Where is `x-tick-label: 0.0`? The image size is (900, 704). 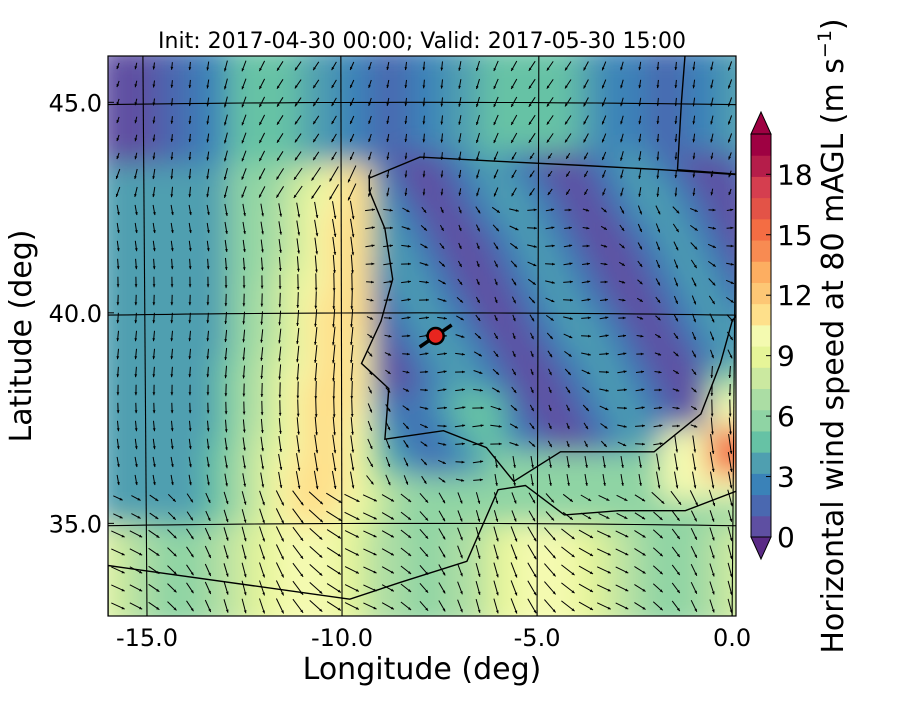 x-tick-label: 0.0 is located at coordinates (732, 638).